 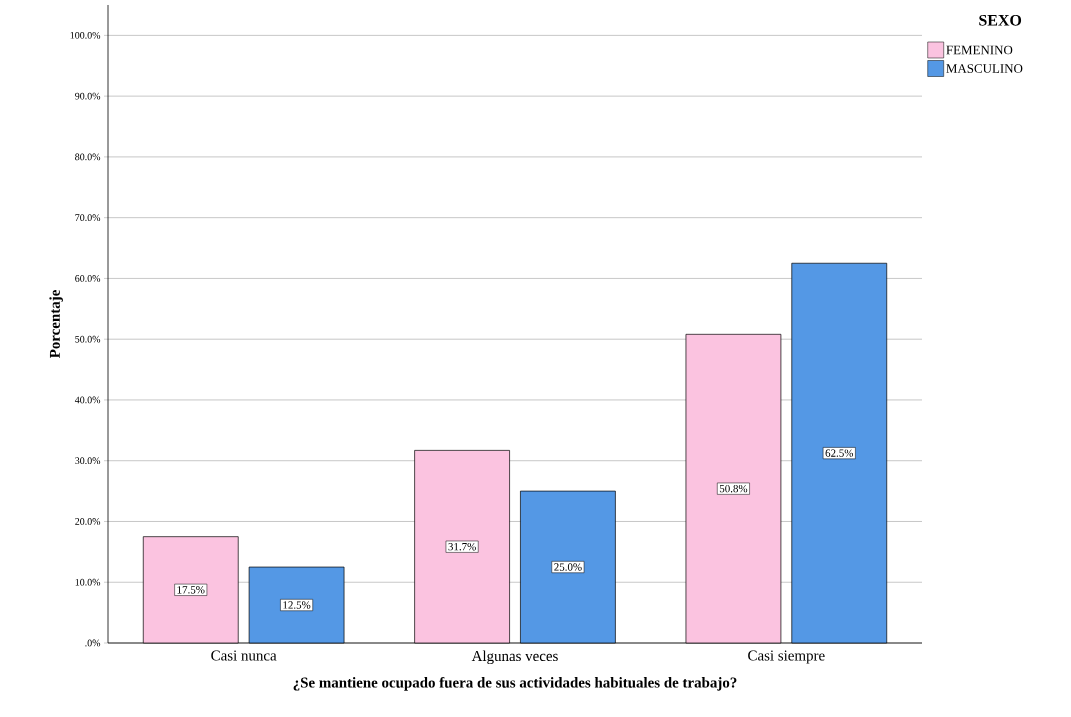 I want to click on x-tick-label: Algunas veces, so click(x=514, y=657).